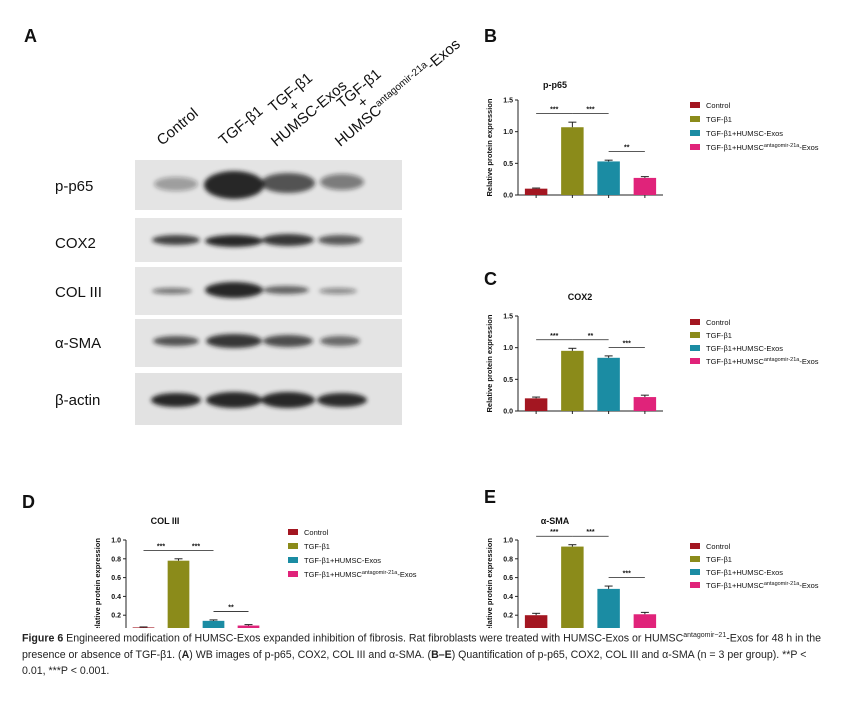  What do you see at coordinates (705, 635) in the screenshot?
I see `caption-sup: antagomir−21` at bounding box center [705, 635].